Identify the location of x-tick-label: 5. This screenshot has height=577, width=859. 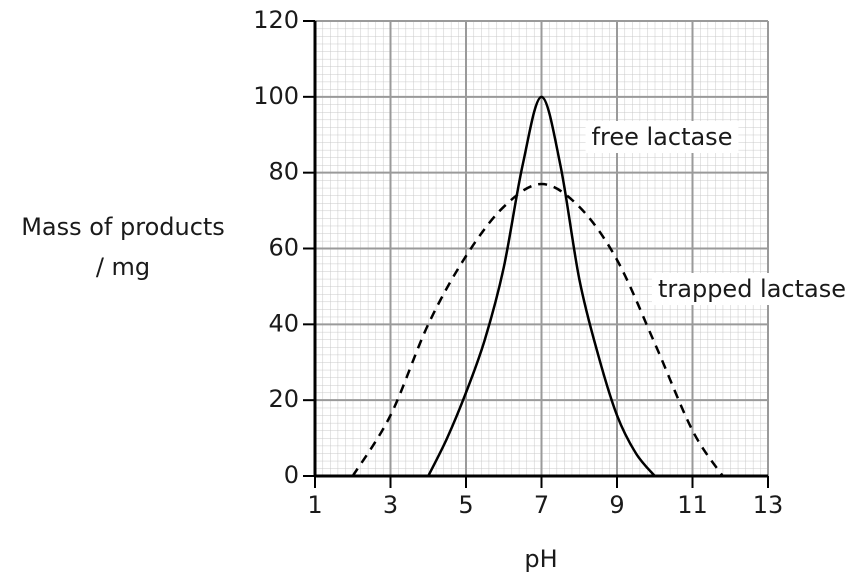
(465, 505).